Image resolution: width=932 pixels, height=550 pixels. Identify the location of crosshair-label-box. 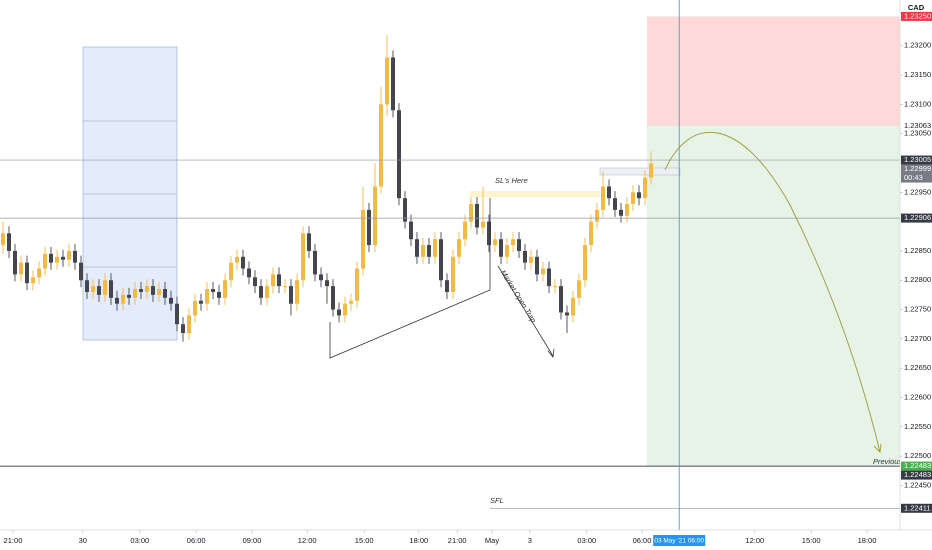
(679, 540).